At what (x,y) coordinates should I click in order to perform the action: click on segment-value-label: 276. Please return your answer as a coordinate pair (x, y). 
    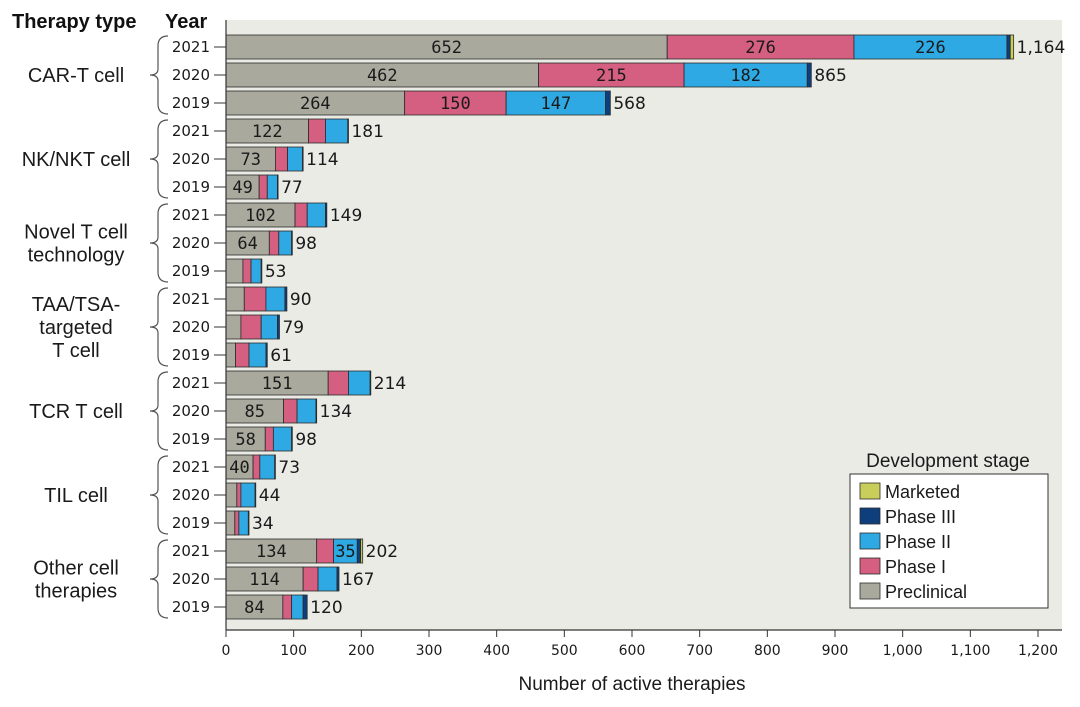
    Looking at the image, I should click on (760, 48).